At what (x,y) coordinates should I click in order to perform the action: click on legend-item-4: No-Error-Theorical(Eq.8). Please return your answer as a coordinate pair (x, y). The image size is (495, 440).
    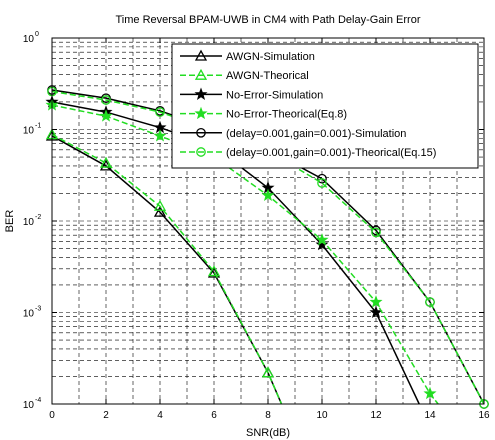
    Looking at the image, I should click on (263, 113).